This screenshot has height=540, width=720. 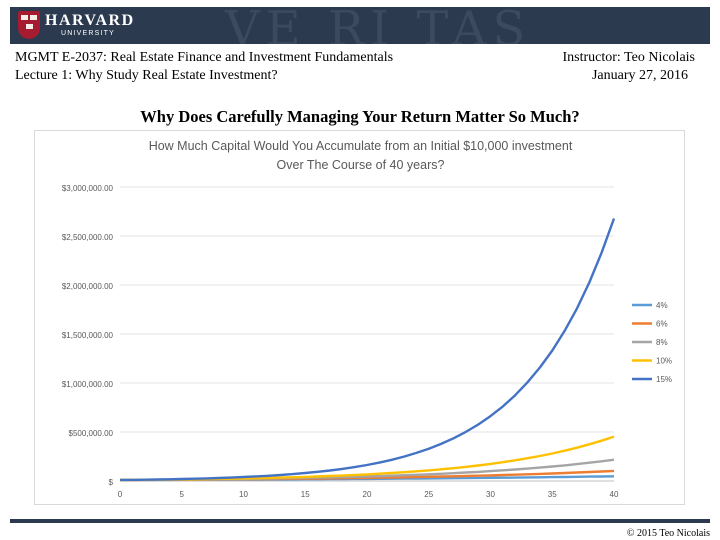 I want to click on x-tick-label: 20, so click(x=367, y=494).